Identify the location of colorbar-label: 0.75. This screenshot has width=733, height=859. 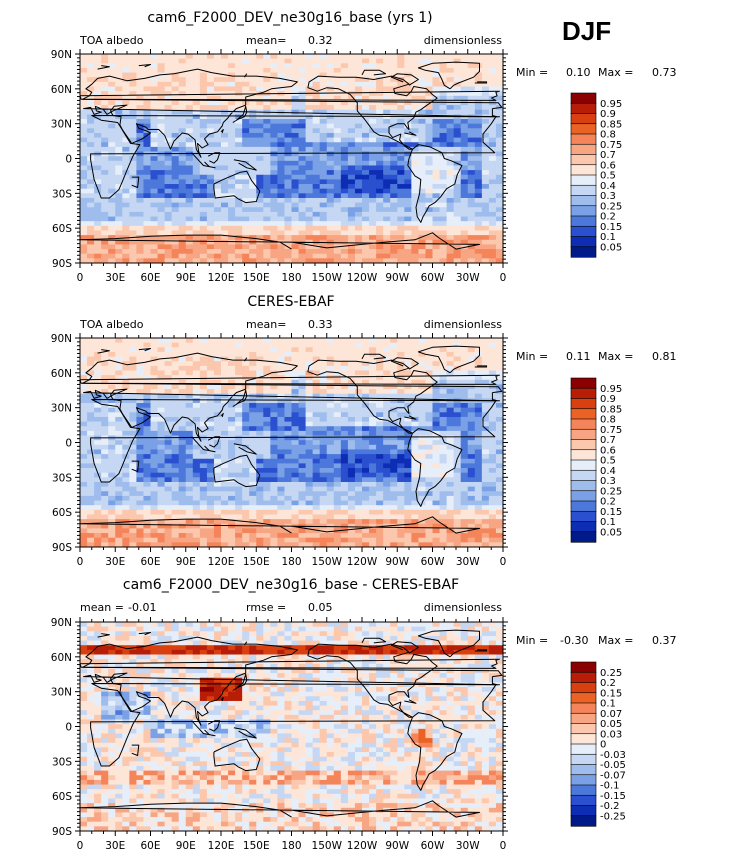
(611, 145).